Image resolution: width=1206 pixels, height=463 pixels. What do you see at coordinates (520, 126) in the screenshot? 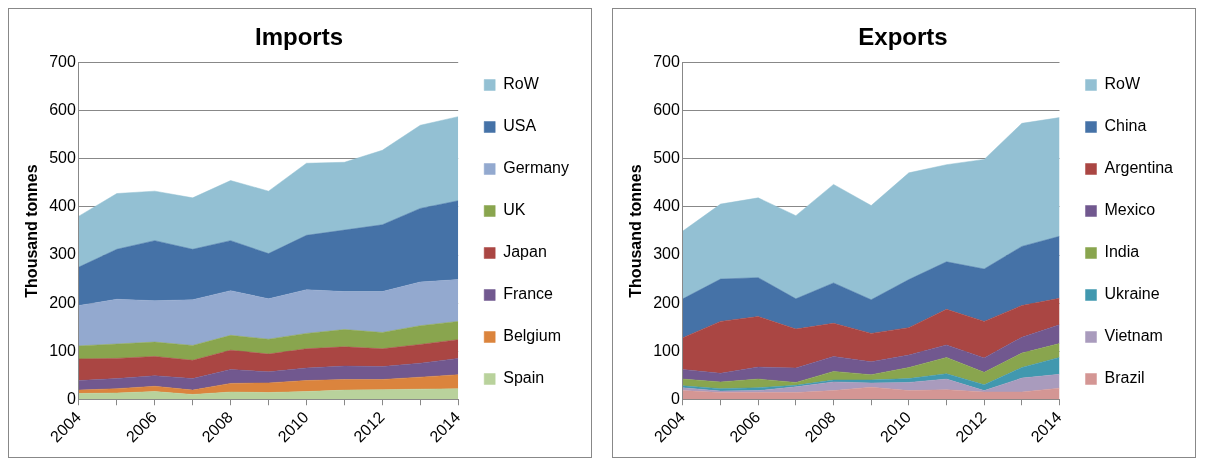
I see `legend-label: USA` at bounding box center [520, 126].